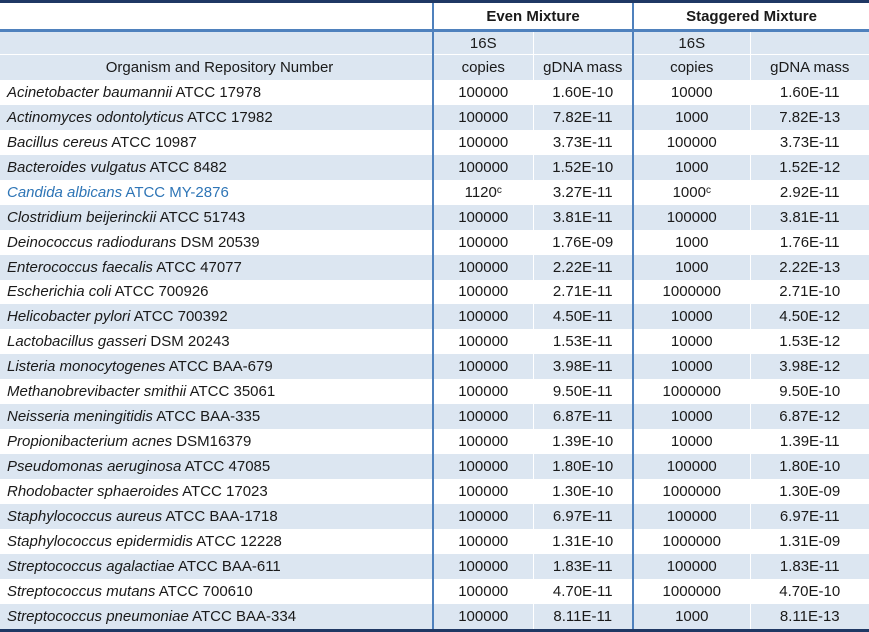 The width and height of the screenshot is (869, 632). I want to click on repository-number: ATCC 700926, so click(161, 292).